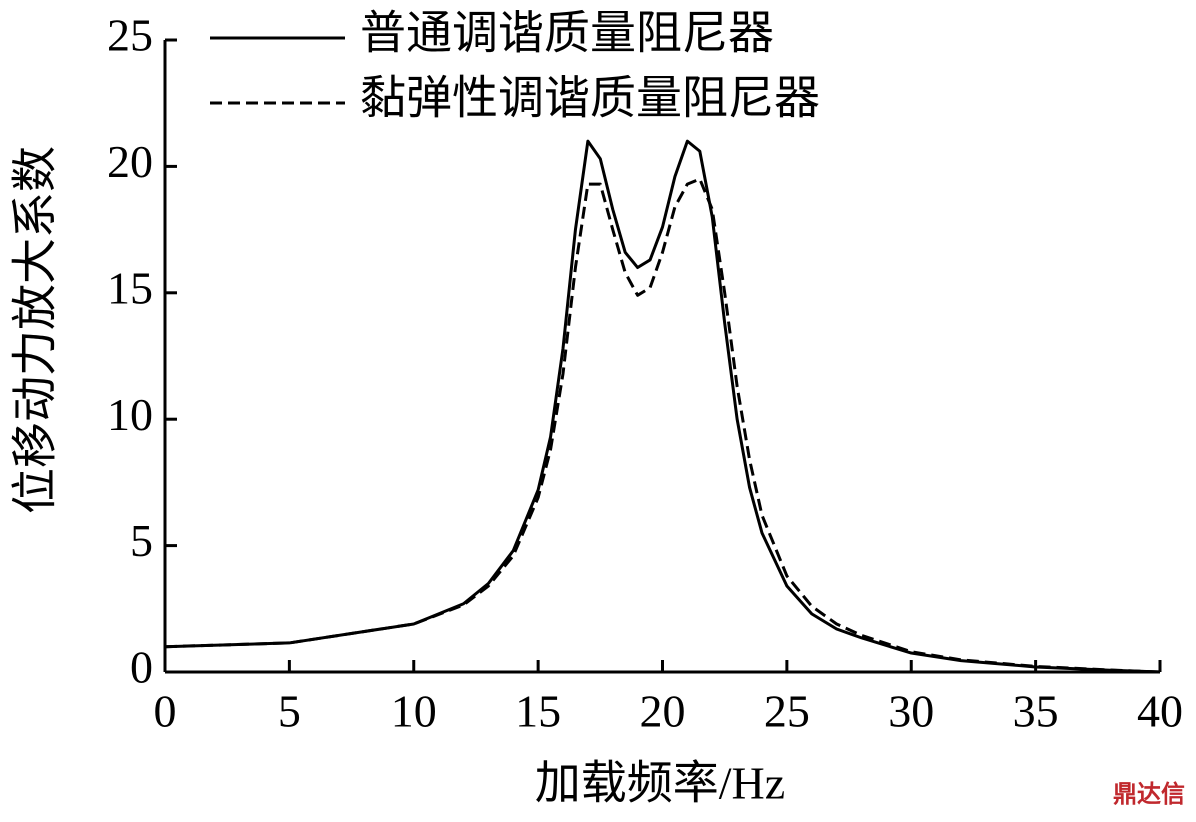 The width and height of the screenshot is (1196, 822). Describe the element at coordinates (1036, 711) in the screenshot. I see `x-tick-label: 35` at that location.